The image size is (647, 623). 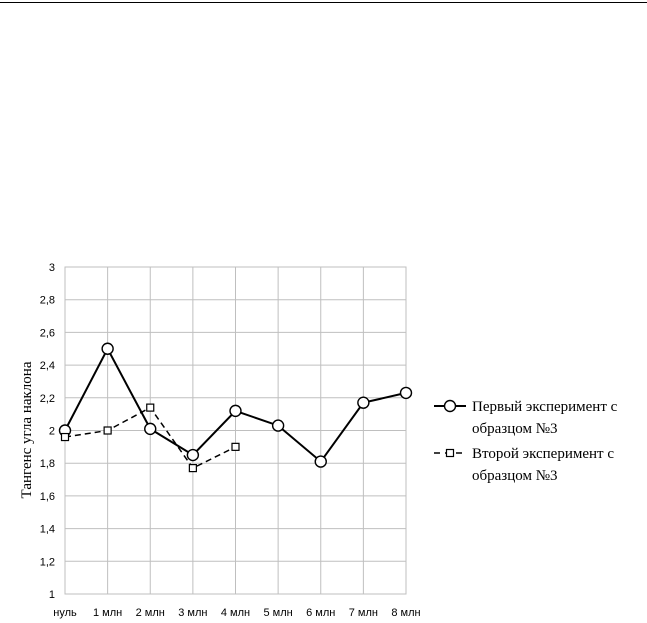 What do you see at coordinates (47, 497) in the screenshot?
I see `y-tick-label: 1,6` at bounding box center [47, 497].